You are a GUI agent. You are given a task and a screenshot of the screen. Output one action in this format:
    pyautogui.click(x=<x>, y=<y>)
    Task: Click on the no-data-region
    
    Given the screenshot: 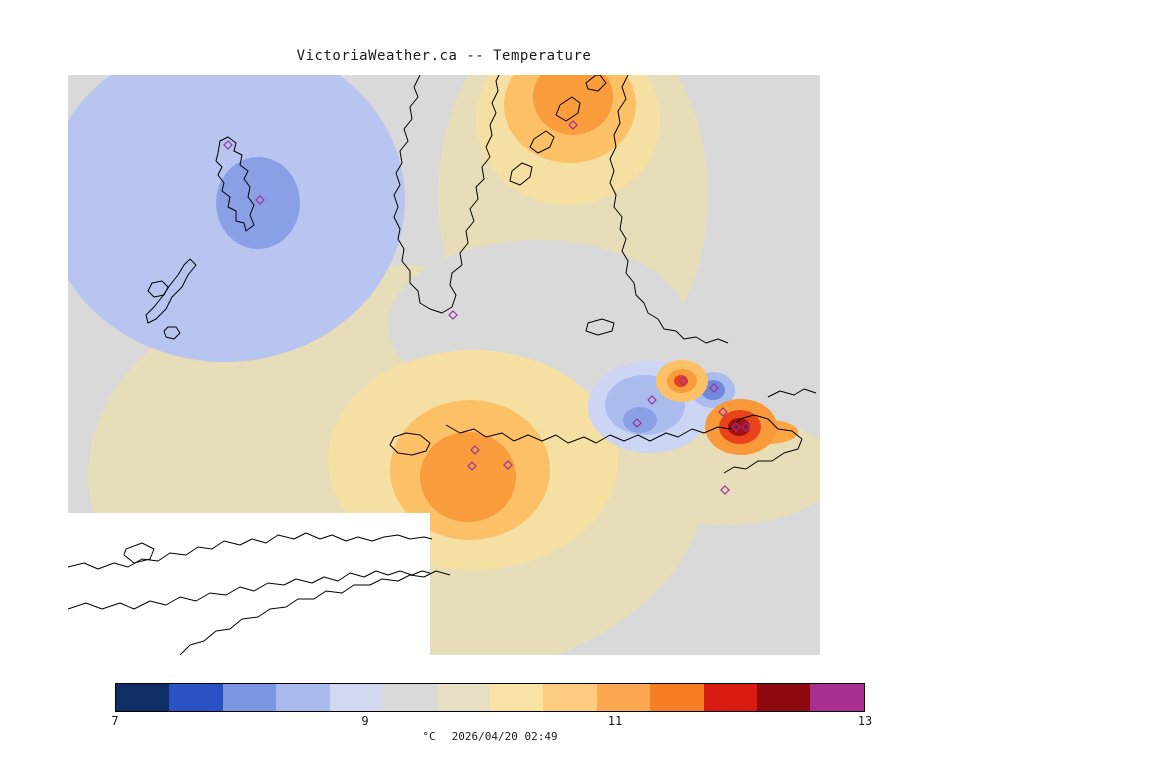 What is the action you would take?
    pyautogui.click(x=249, y=584)
    